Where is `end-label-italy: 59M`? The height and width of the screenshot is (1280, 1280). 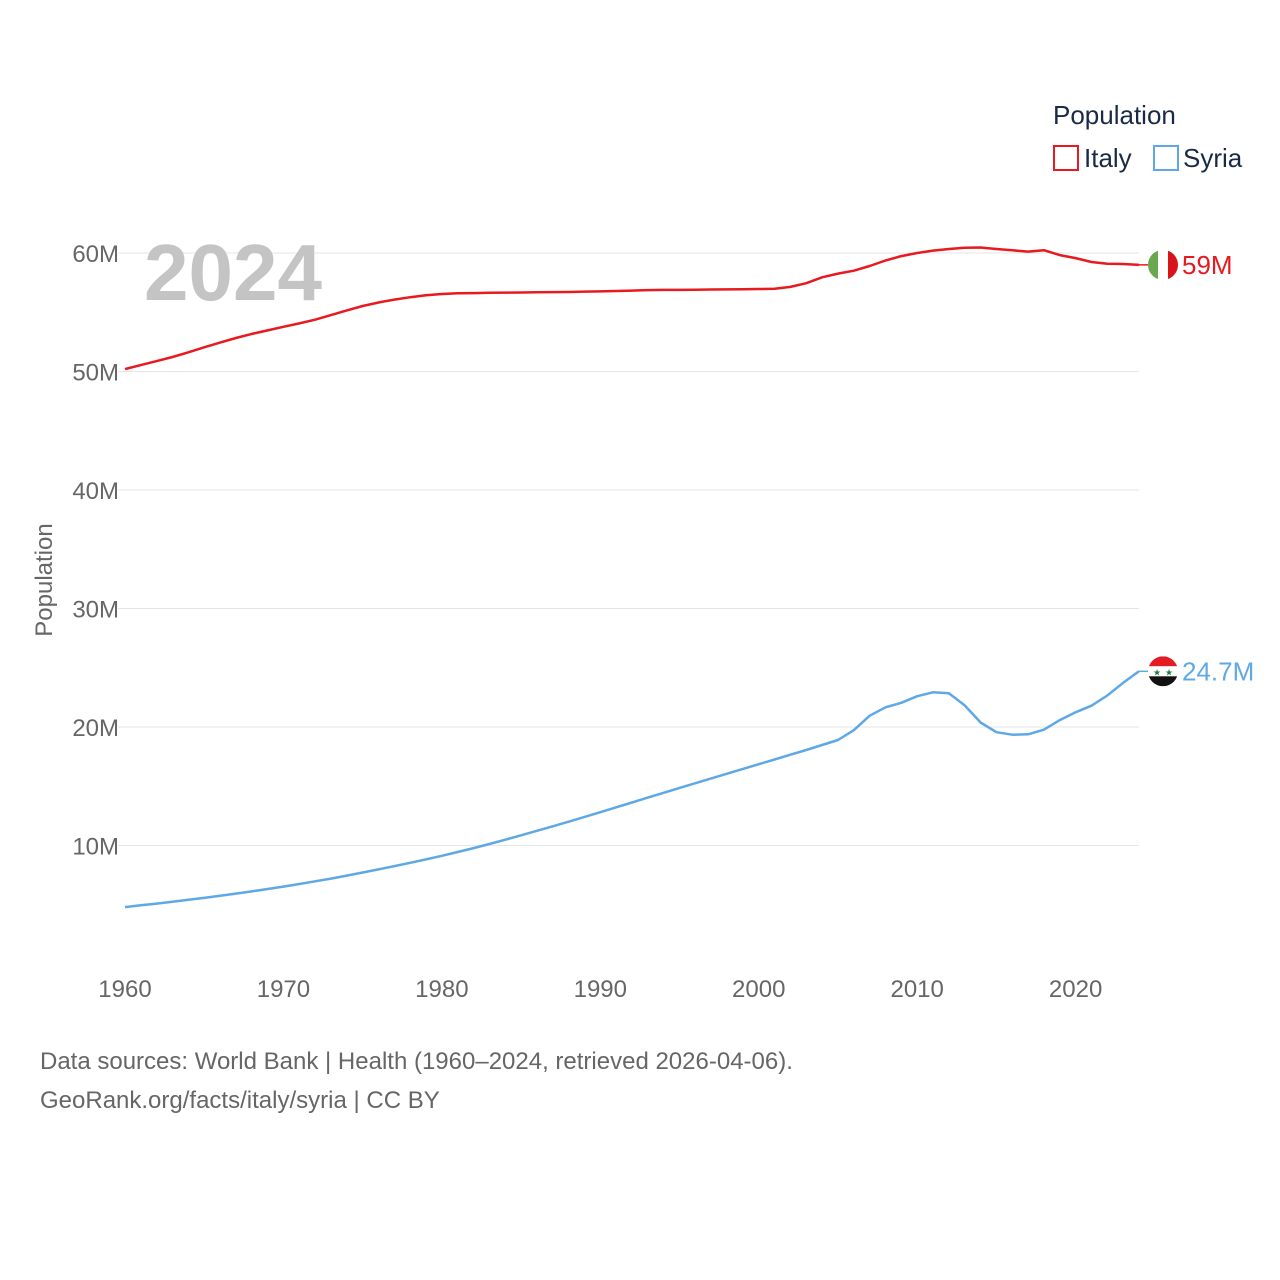
end-label-italy: 59M is located at coordinates (1207, 265).